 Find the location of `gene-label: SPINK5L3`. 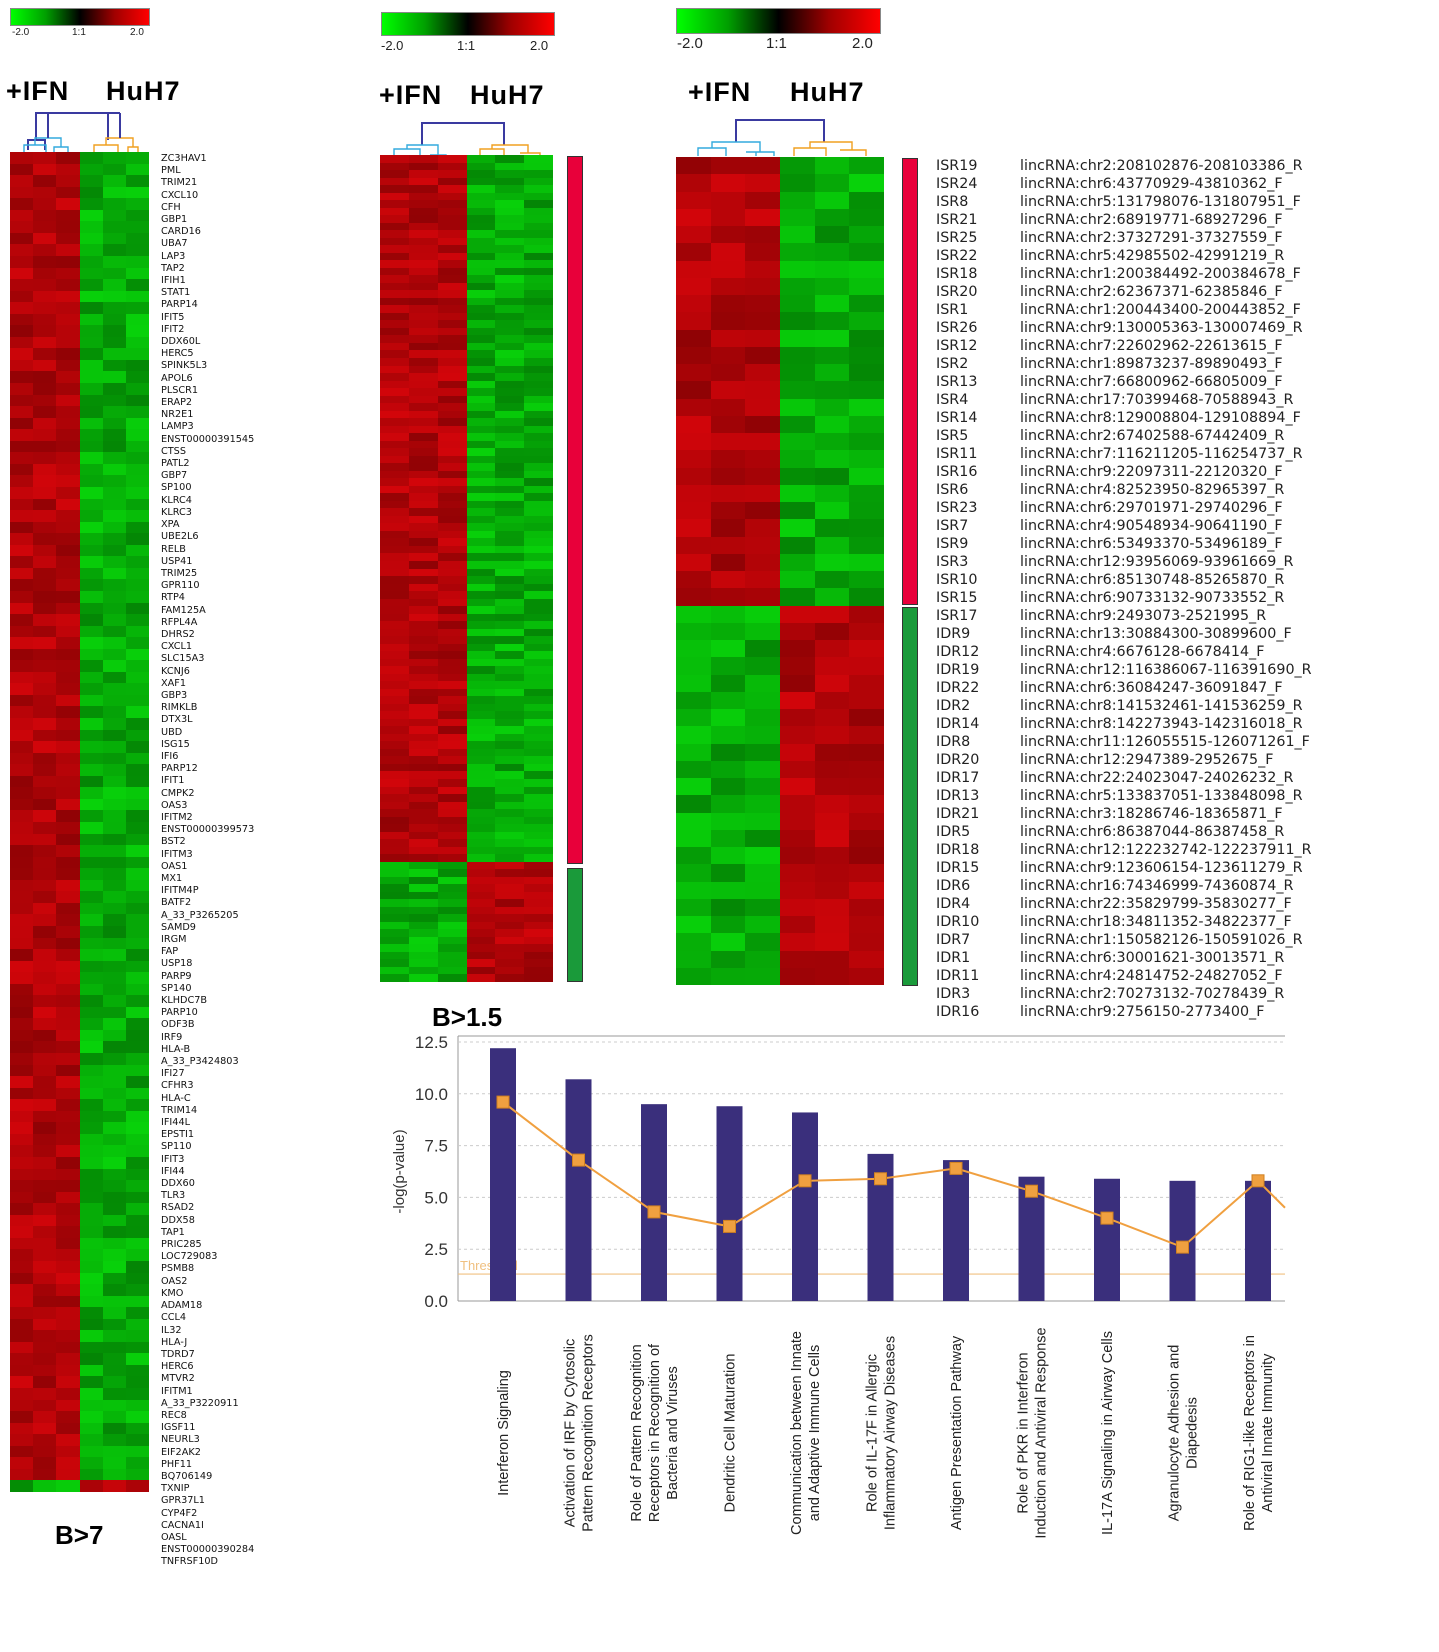

gene-label: SPINK5L3 is located at coordinates (184, 366).